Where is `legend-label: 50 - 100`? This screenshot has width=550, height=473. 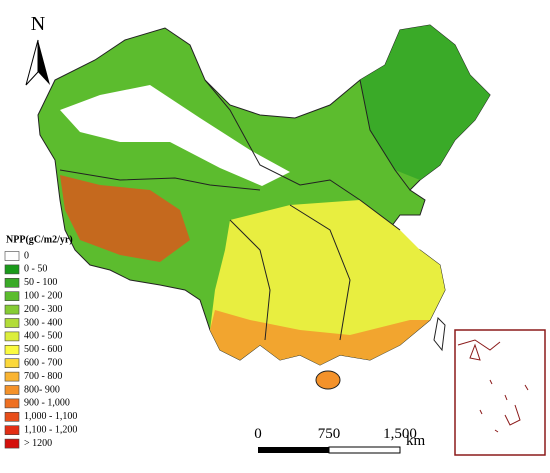 legend-label: 50 - 100 is located at coordinates (40, 282).